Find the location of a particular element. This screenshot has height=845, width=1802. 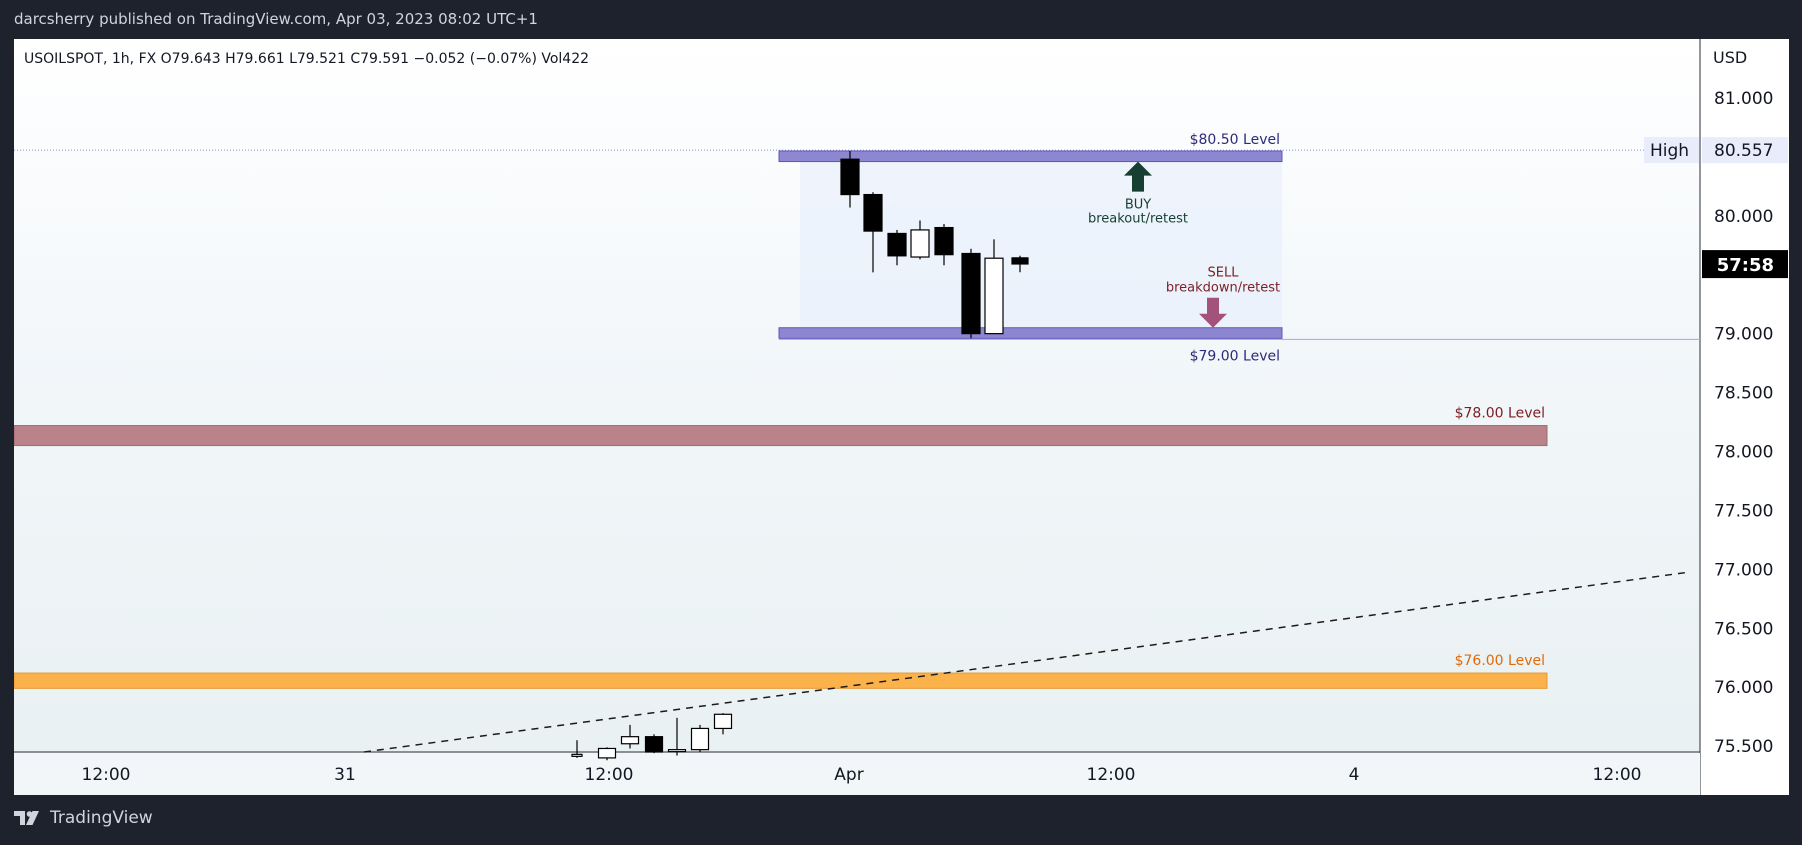

high-price-bg is located at coordinates (1745, 150).